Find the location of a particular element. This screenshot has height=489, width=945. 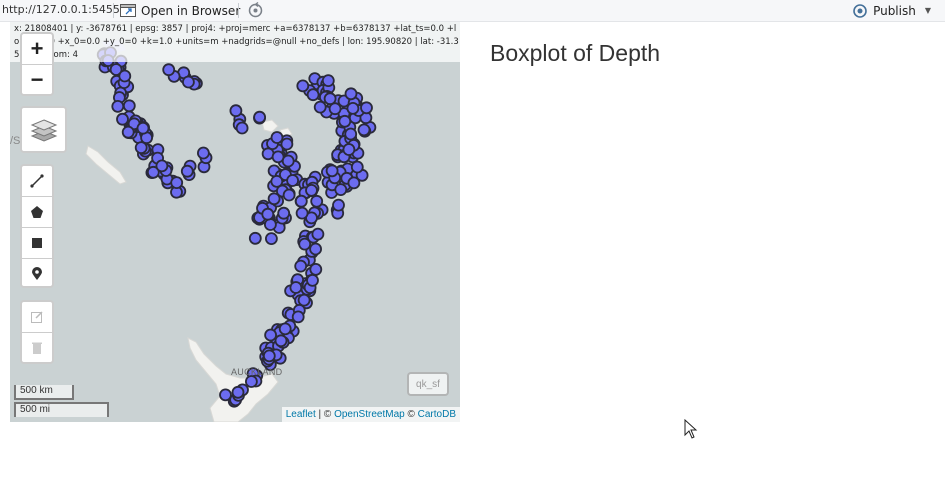

map-attribution: Leaflet | © OpenStreetMap © CartoDB is located at coordinates (370, 414).